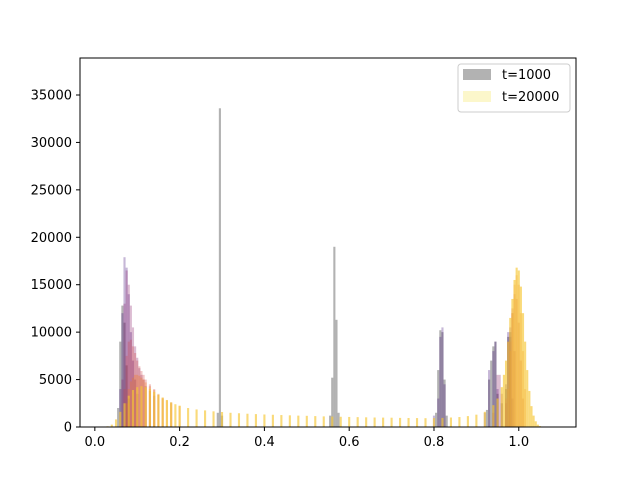 This screenshot has width=640, height=480. Describe the element at coordinates (51, 333) in the screenshot. I see `y-tick-label: 10000` at that location.